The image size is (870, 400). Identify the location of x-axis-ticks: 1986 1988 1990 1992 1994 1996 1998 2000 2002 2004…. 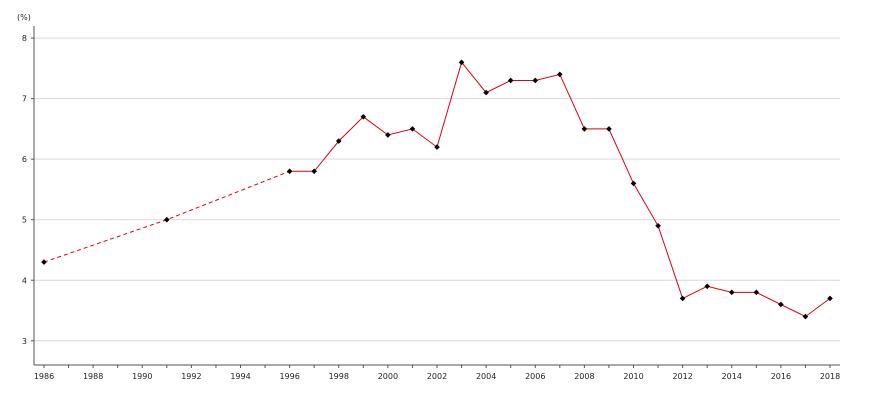
(437, 373).